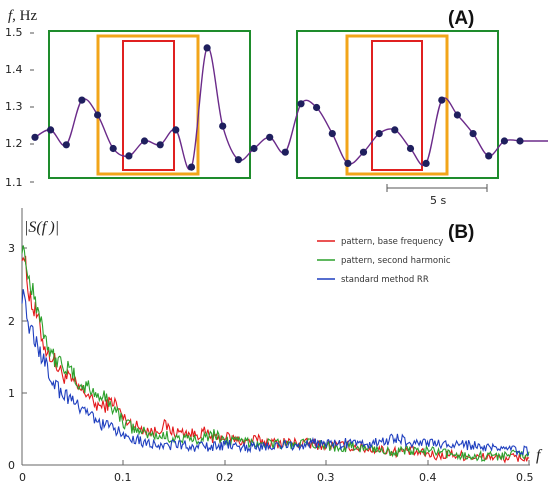 Image resolution: width=550 pixels, height=492 pixels. Describe the element at coordinates (11, 465) in the screenshot. I see `panel-b-ytick: 0` at that location.